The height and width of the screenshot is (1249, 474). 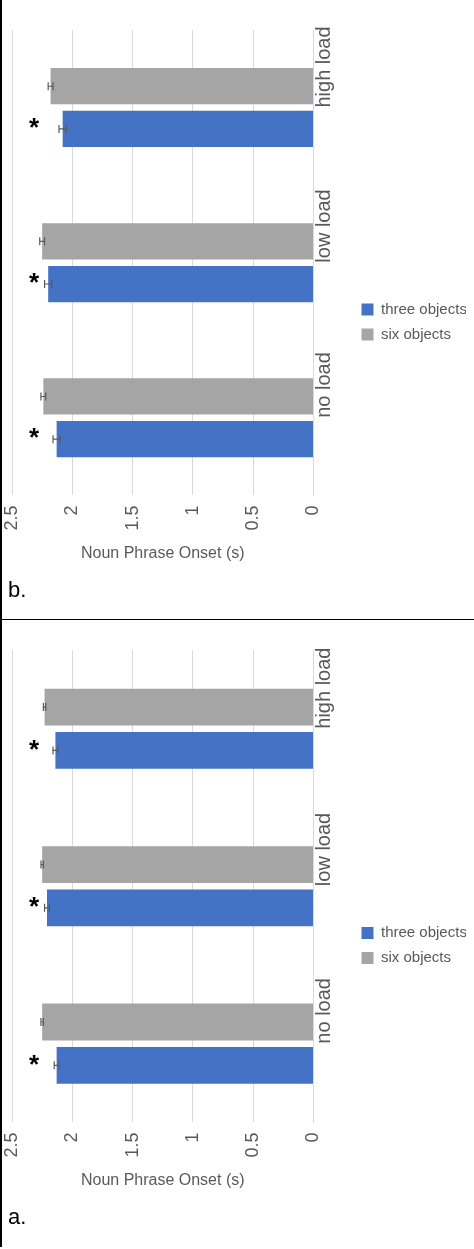 What do you see at coordinates (17, 1216) in the screenshot?
I see `text: a.` at bounding box center [17, 1216].